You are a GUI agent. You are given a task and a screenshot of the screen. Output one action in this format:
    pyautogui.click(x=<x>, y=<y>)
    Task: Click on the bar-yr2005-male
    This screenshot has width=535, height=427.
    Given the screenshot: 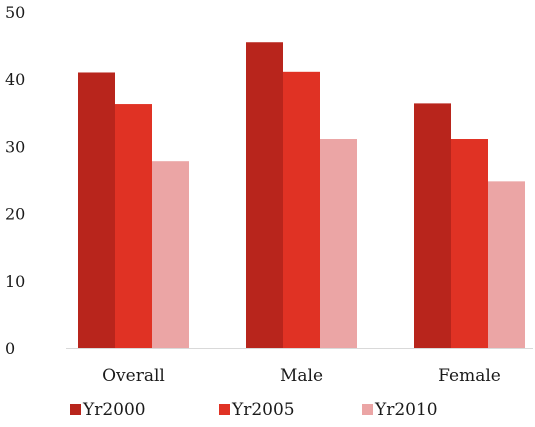 What is the action you would take?
    pyautogui.click(x=301, y=210)
    